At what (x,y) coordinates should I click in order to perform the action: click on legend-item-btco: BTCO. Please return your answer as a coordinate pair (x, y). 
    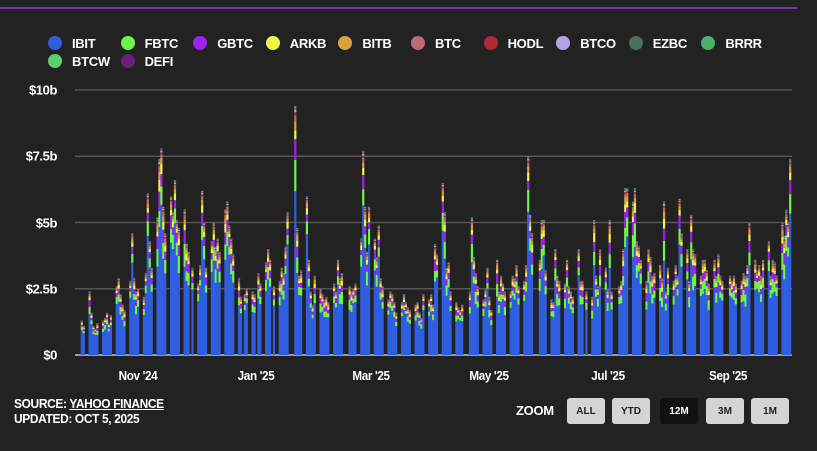
    Looking at the image, I should click on (586, 43).